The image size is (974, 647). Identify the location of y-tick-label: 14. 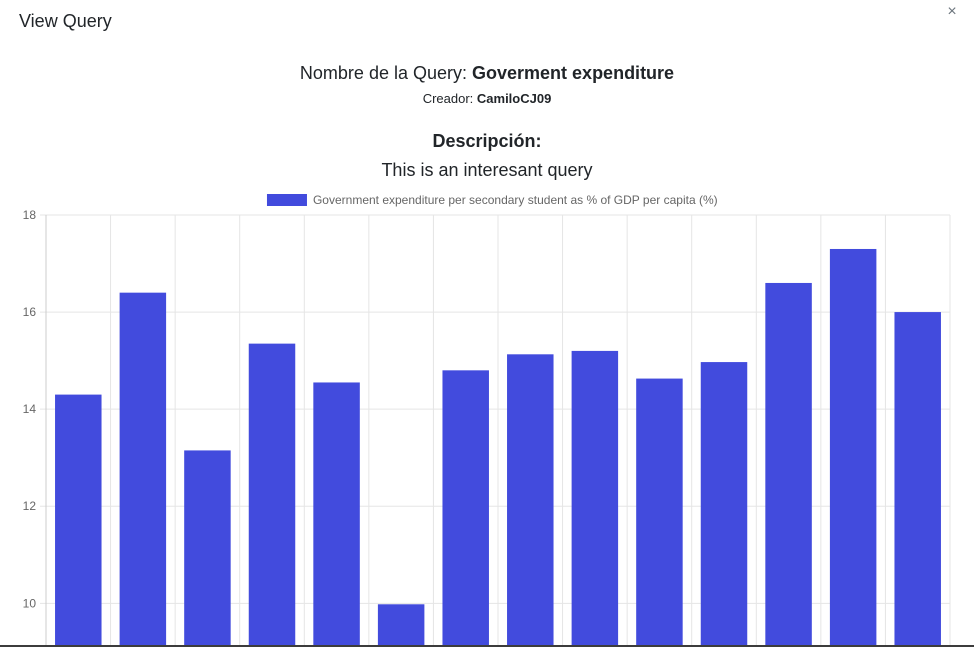
(30, 409).